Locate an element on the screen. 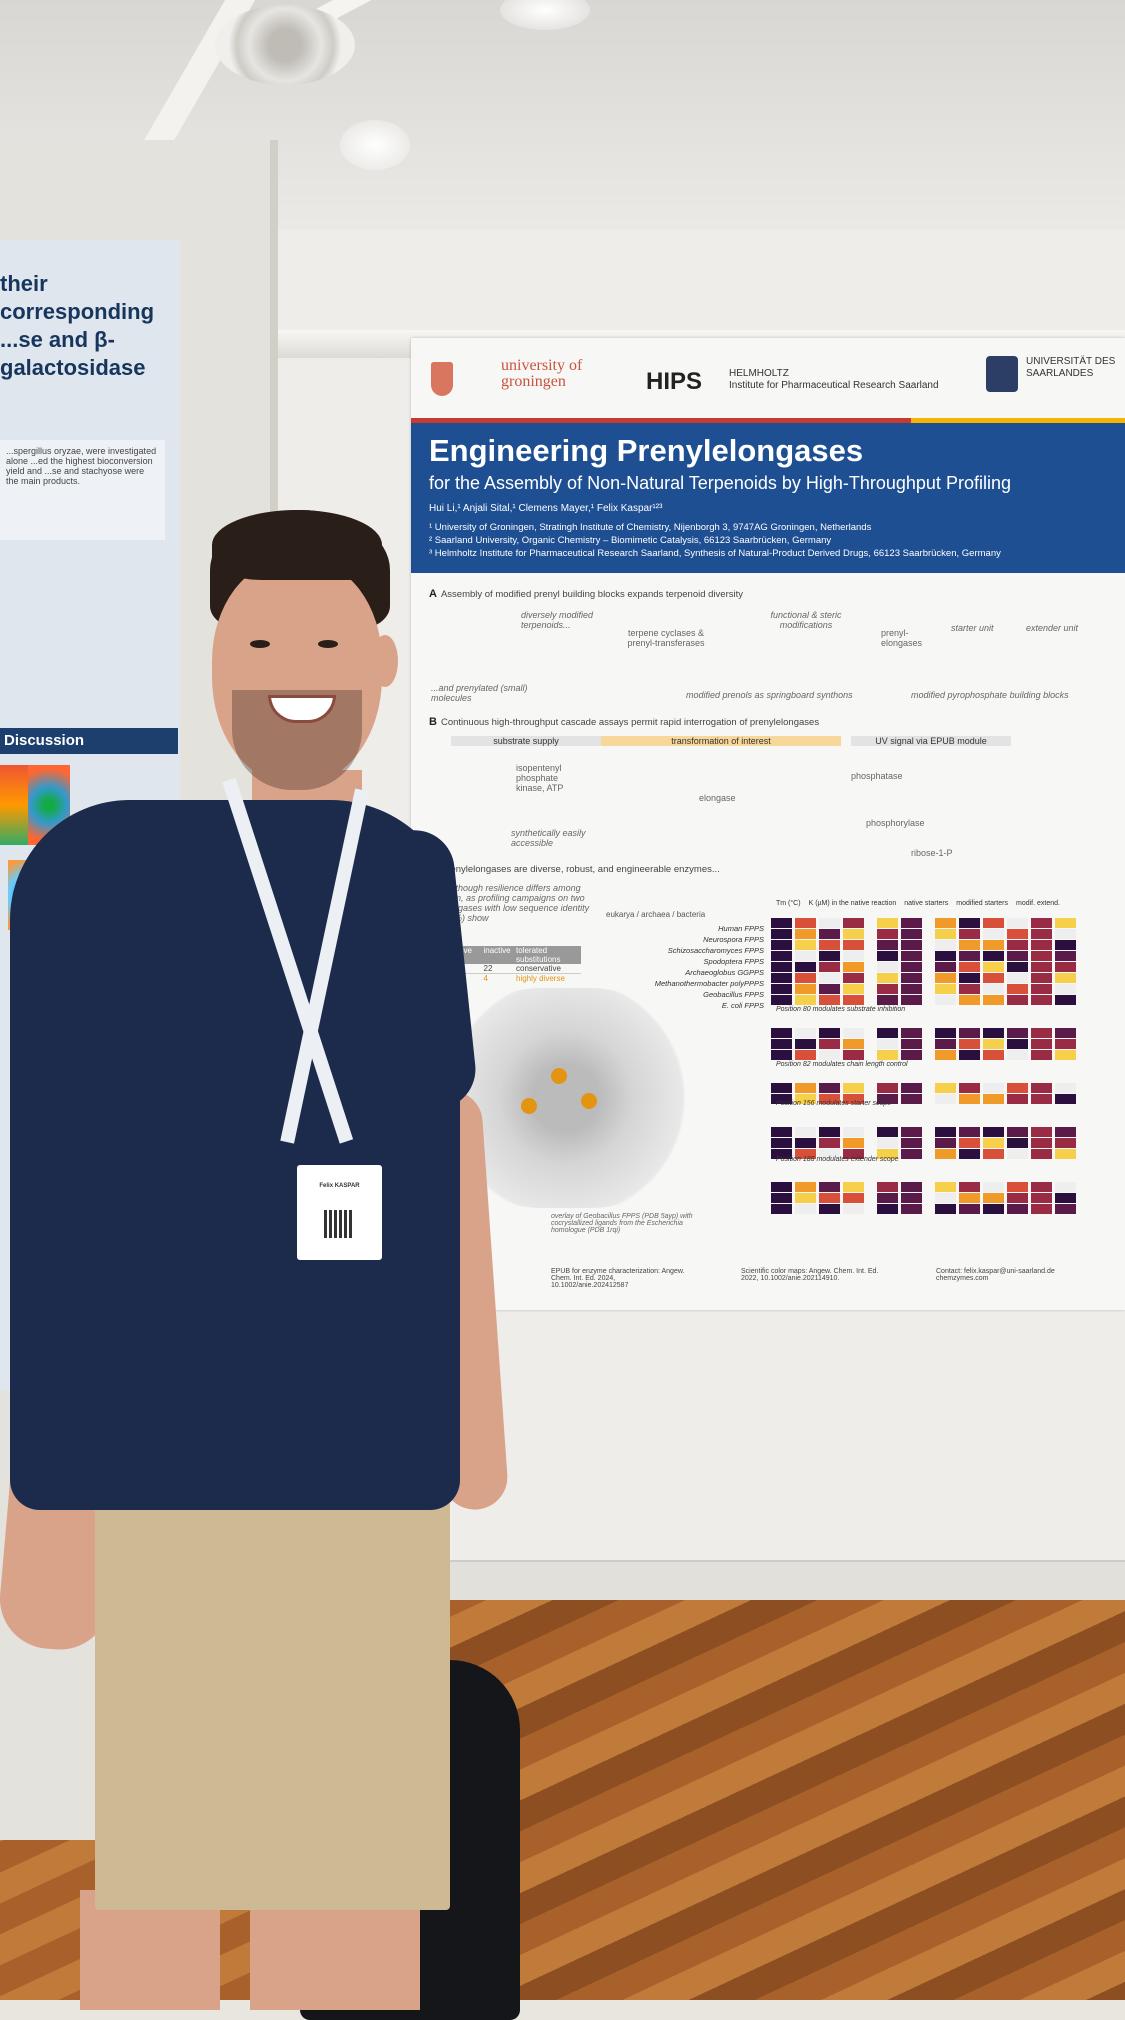 Image resolution: width=1125 pixels, height=2020 pixels. heat-header: modified starters is located at coordinates (982, 903).